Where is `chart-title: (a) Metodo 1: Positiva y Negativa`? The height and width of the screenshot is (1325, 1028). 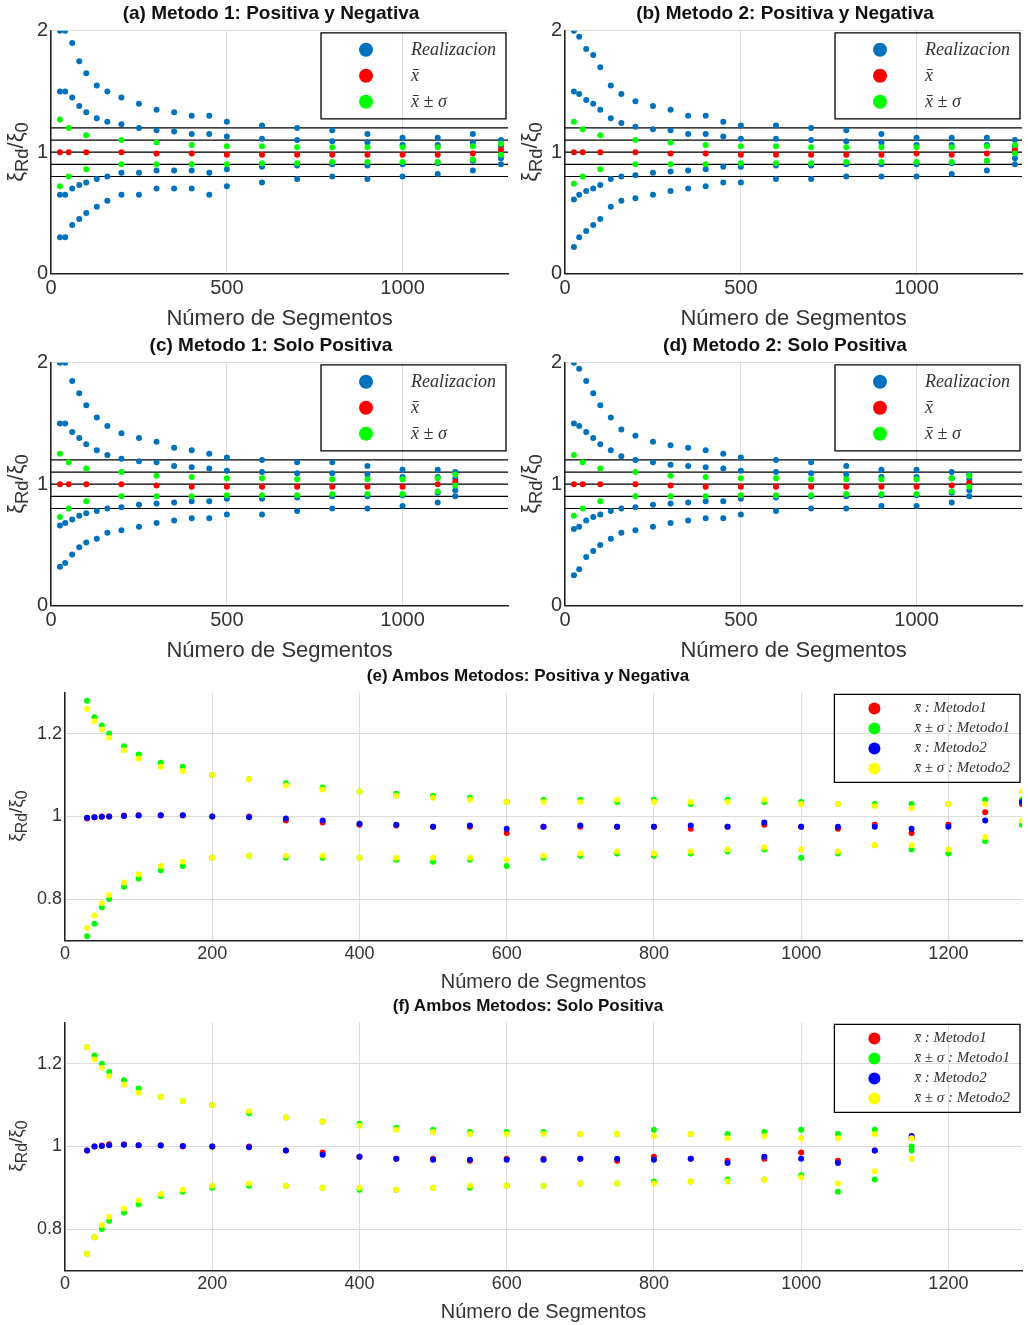
chart-title: (a) Metodo 1: Positiva y Negativa is located at coordinates (271, 12).